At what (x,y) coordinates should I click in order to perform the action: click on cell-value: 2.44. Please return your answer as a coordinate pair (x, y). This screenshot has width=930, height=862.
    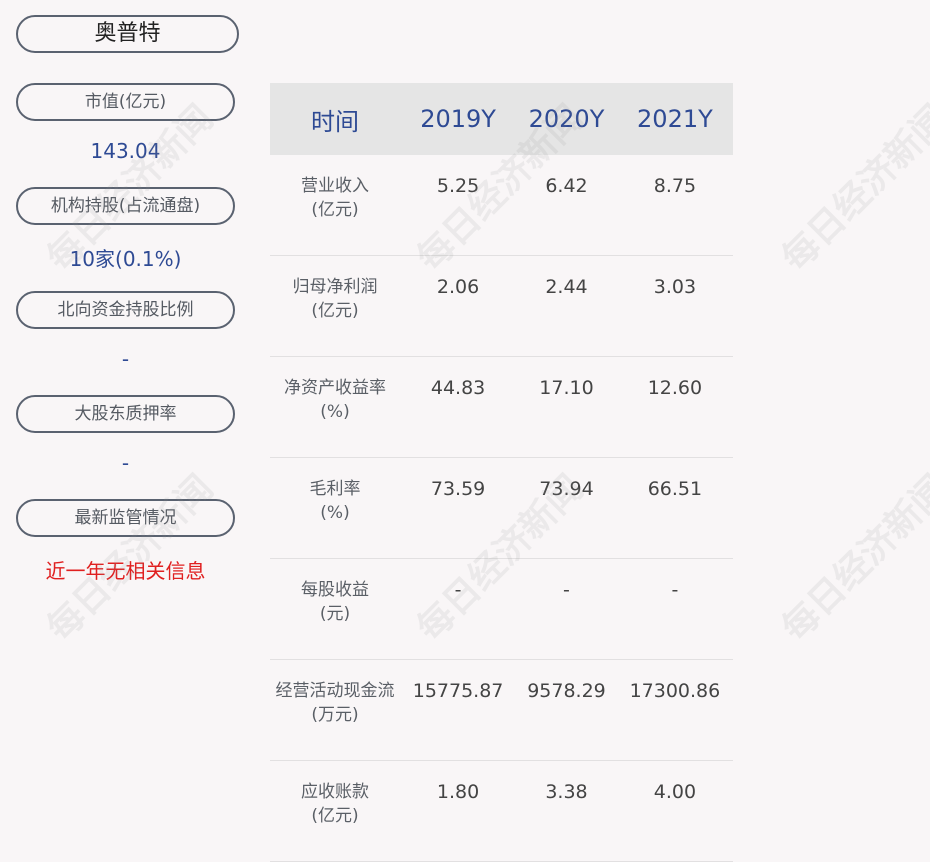
    Looking at the image, I should click on (566, 306).